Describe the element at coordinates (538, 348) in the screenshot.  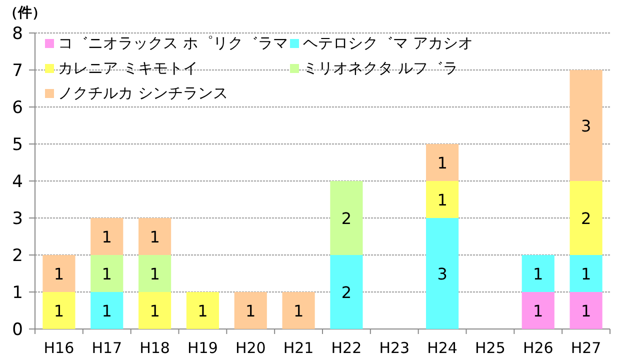
I see `x-tick-label: H26` at that location.